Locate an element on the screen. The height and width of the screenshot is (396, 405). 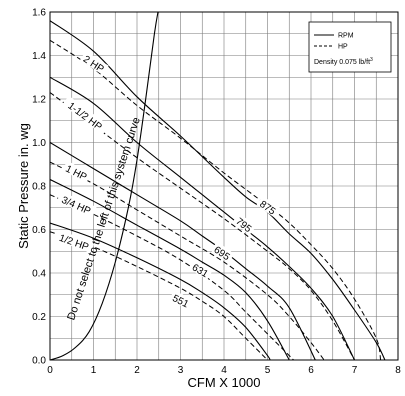
x-tick-label: 8 is located at coordinates (398, 370).